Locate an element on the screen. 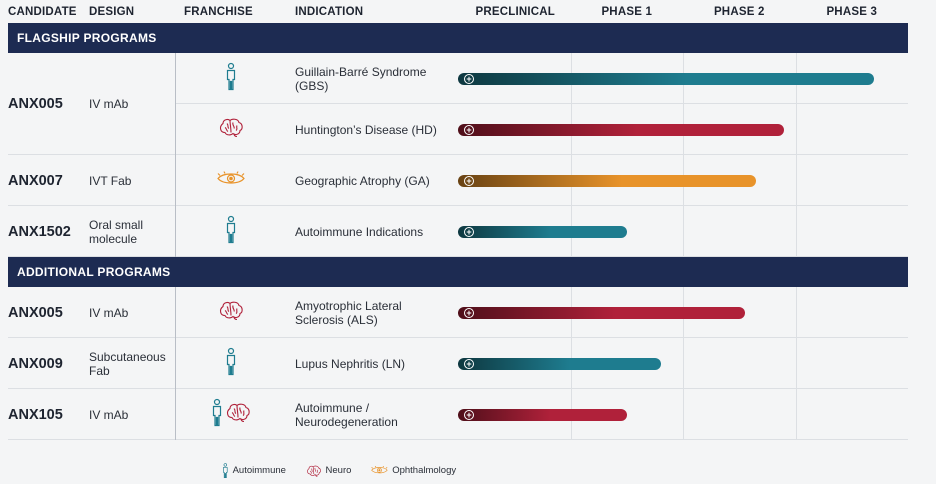 The height and width of the screenshot is (484, 936). design-label: Oral small molecule is located at coordinates (116, 231).